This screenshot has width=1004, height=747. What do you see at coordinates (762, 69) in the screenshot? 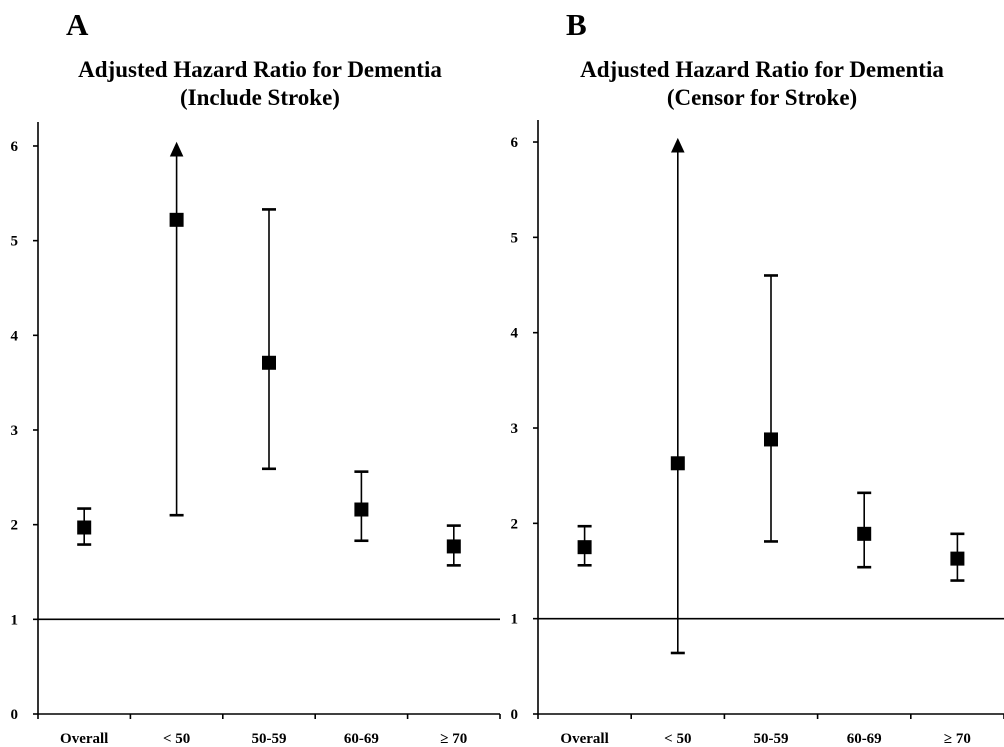
I see `chart-title-line-b: Adjusted Hazard Ratio for Dementia` at bounding box center [762, 69].